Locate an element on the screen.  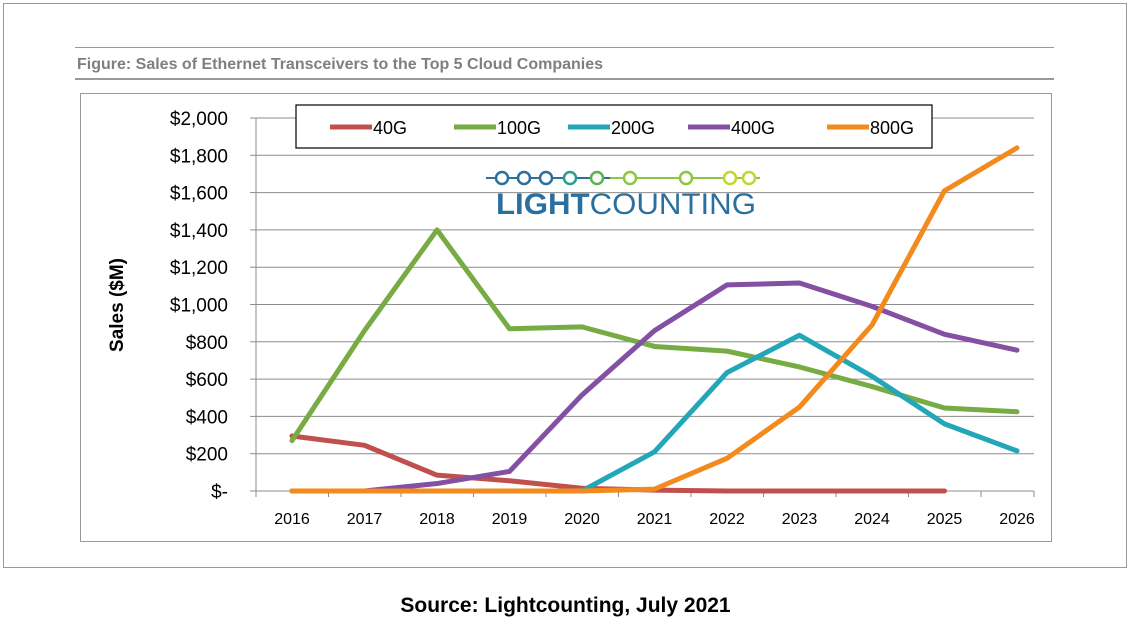
x-tick-label: 2022 is located at coordinates (727, 519).